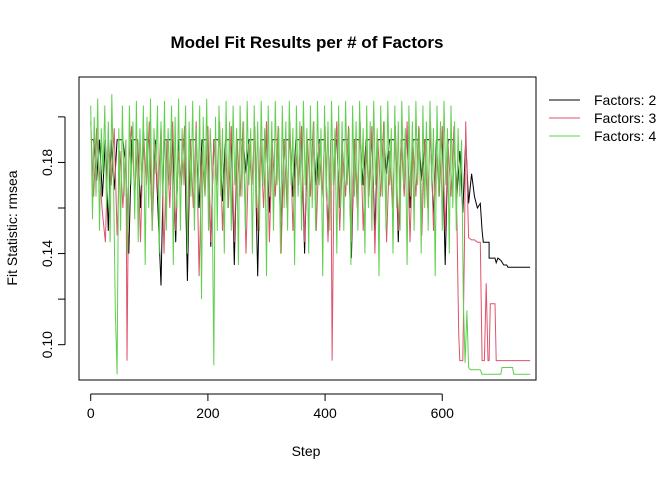  I want to click on y-tick-label-4: 0.18, so click(47, 162).